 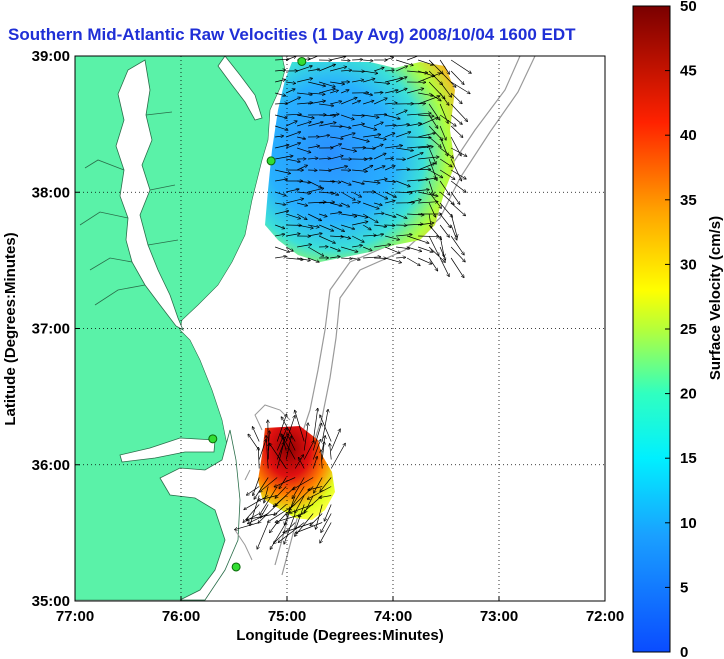 What do you see at coordinates (688, 329) in the screenshot?
I see `colorbar-tick-label: 25` at bounding box center [688, 329].